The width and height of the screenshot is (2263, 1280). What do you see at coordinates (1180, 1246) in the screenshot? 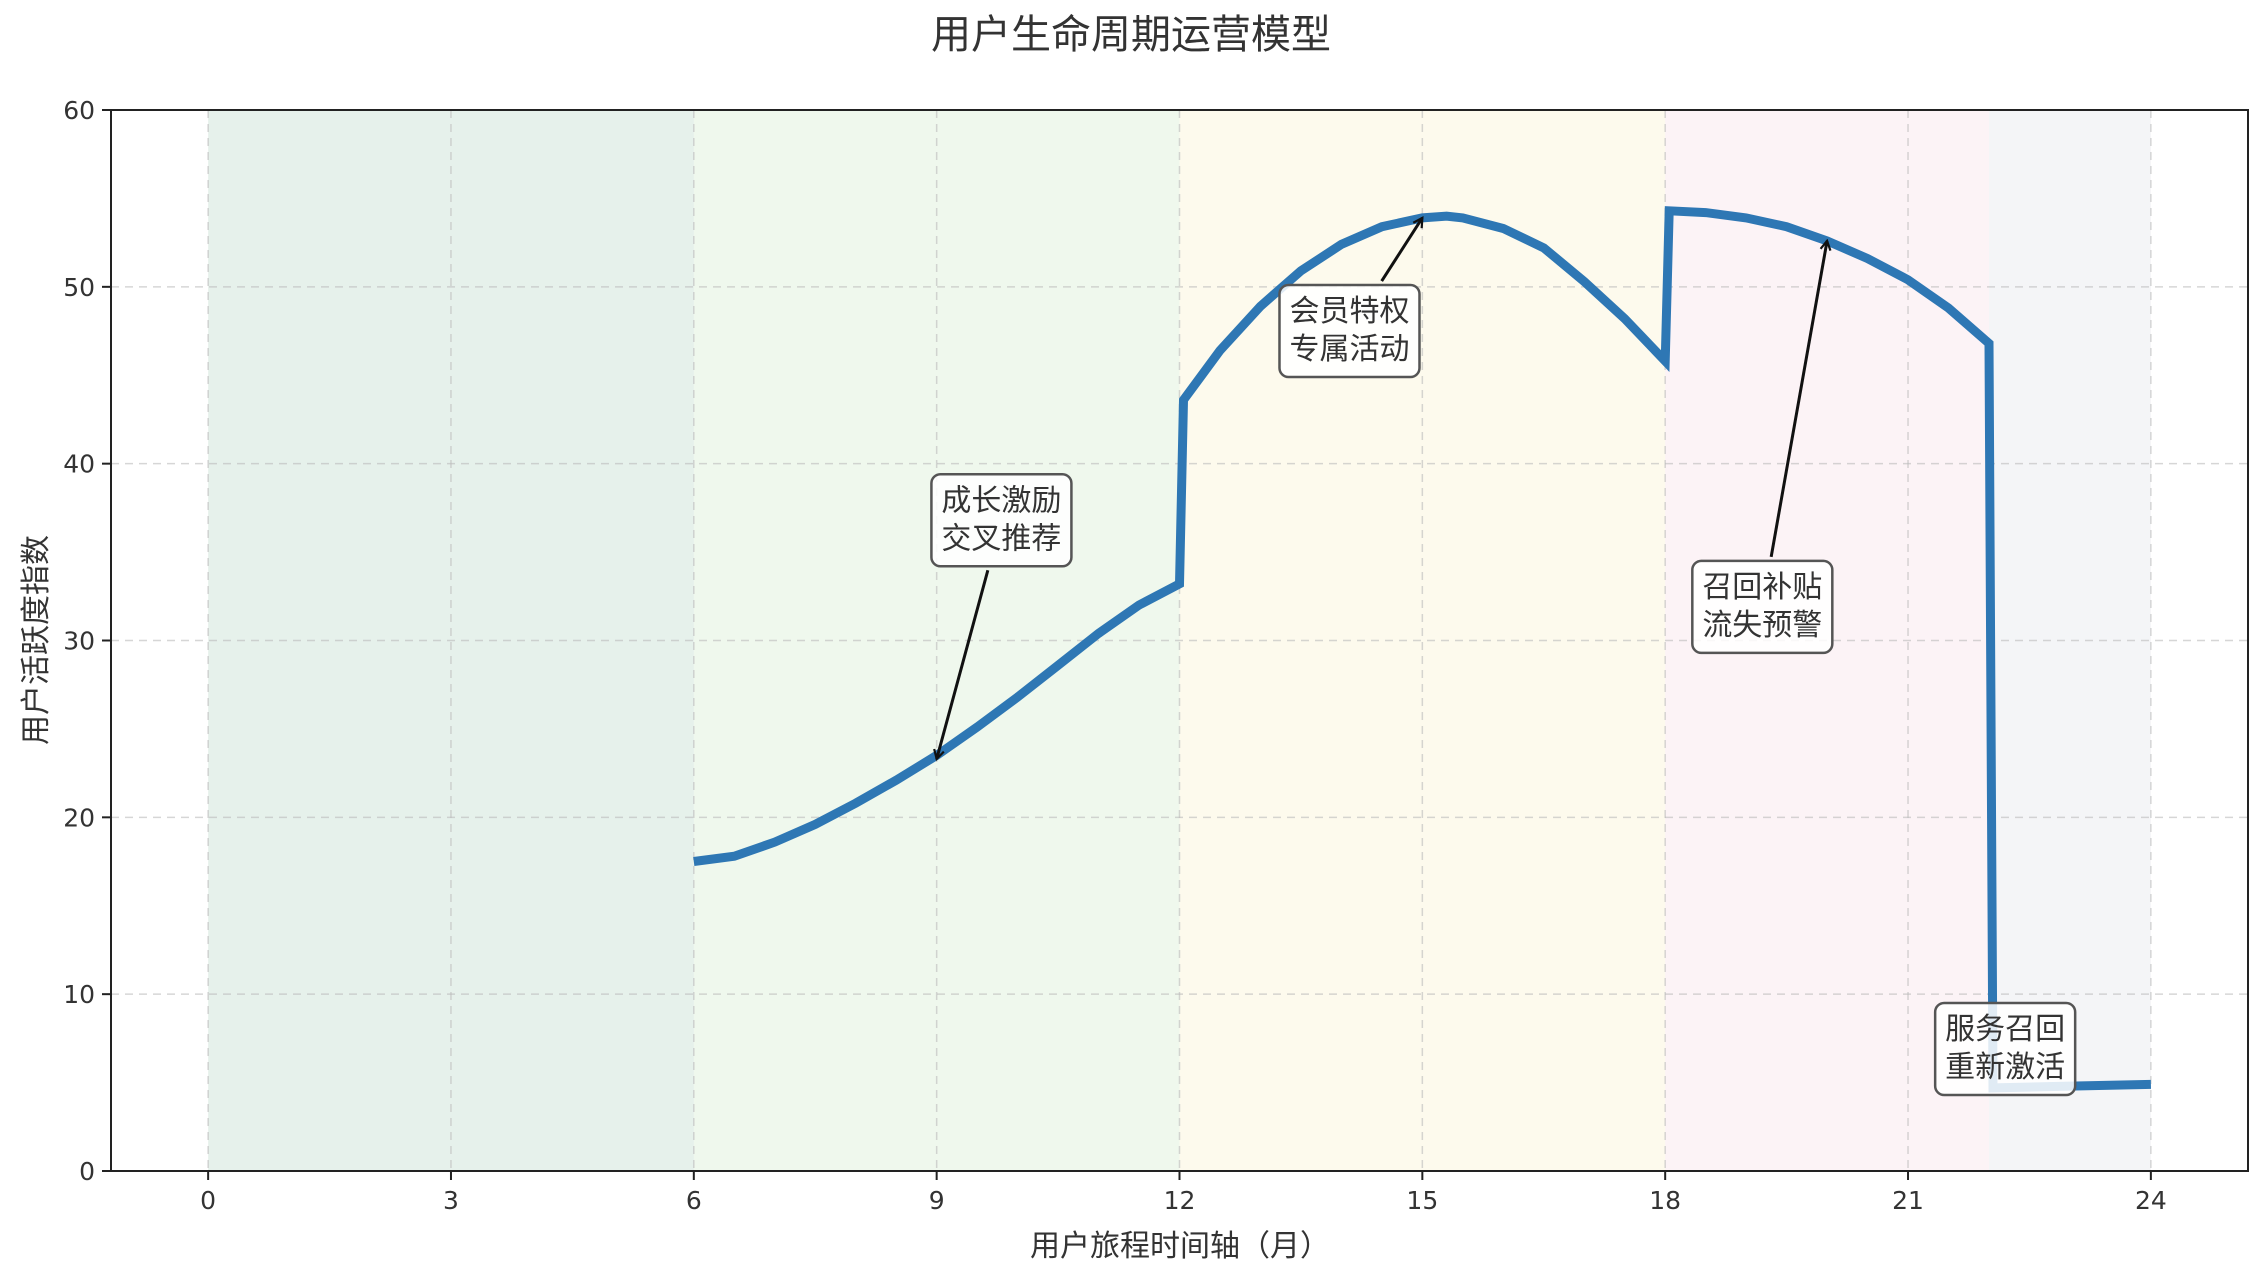
I see `x-axis-label: 用户旅程时间轴（月）` at bounding box center [1180, 1246].